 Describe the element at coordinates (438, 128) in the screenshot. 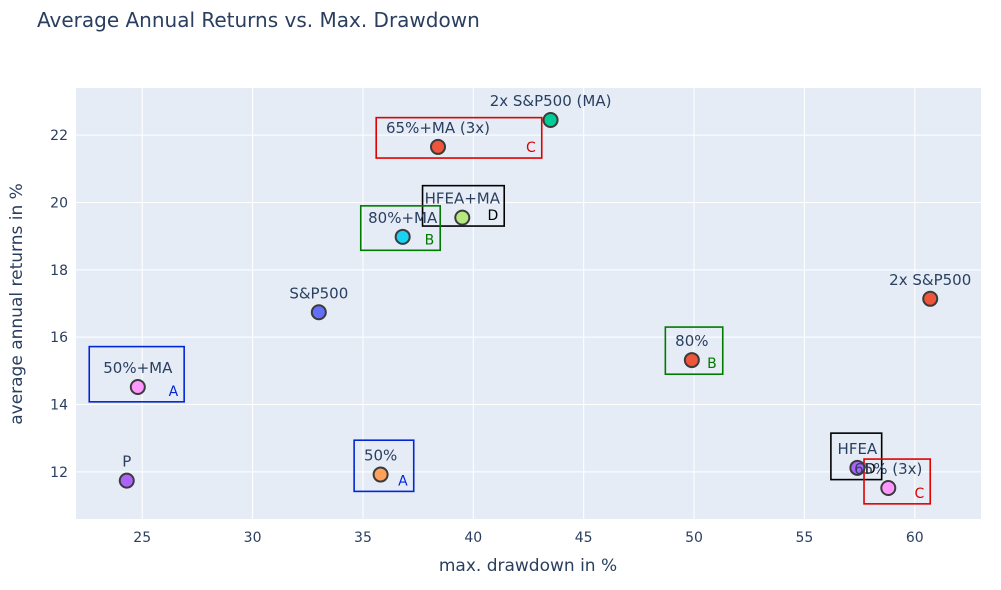

I see `point-label: 65%+MA (3x)` at that location.